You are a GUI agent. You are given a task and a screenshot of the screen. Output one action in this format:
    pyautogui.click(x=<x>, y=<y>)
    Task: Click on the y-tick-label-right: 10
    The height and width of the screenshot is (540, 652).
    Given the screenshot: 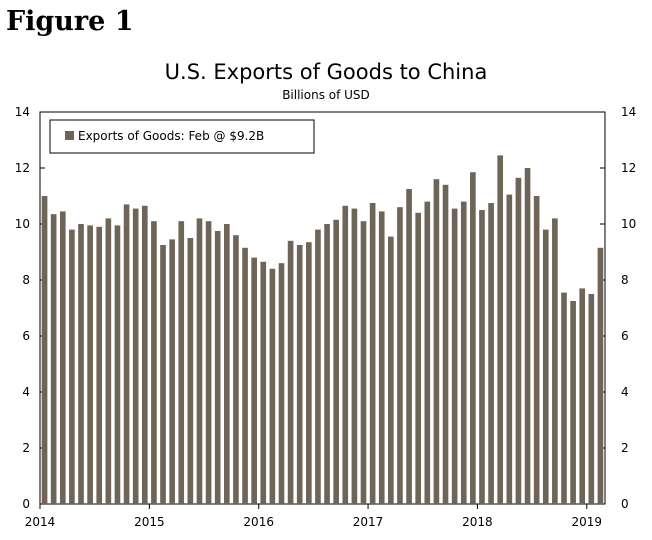 What is the action you would take?
    pyautogui.click(x=628, y=224)
    